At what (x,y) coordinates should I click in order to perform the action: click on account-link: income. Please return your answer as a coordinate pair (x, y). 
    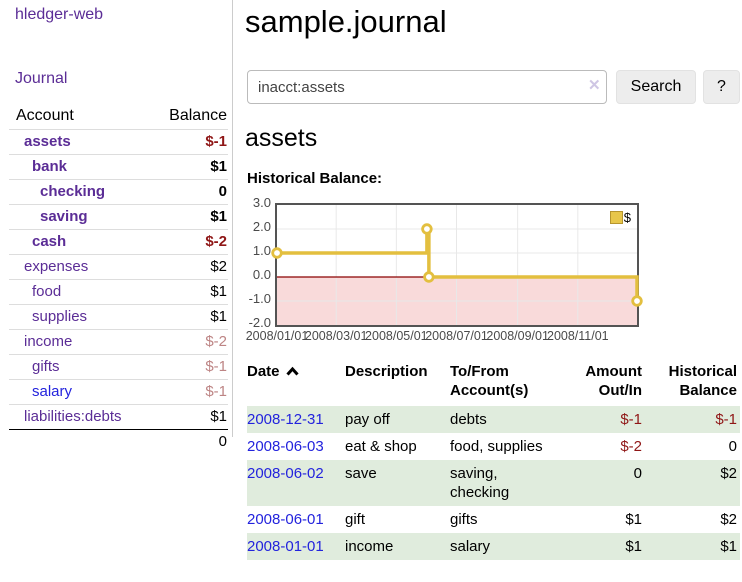
    Looking at the image, I should click on (48, 341).